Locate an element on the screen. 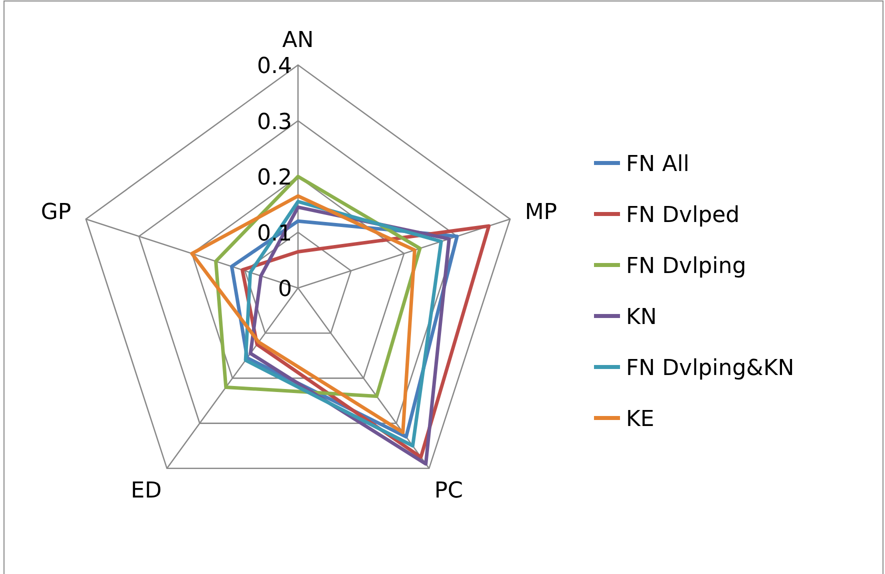  legend-label: FN Dvlping is located at coordinates (686, 266).